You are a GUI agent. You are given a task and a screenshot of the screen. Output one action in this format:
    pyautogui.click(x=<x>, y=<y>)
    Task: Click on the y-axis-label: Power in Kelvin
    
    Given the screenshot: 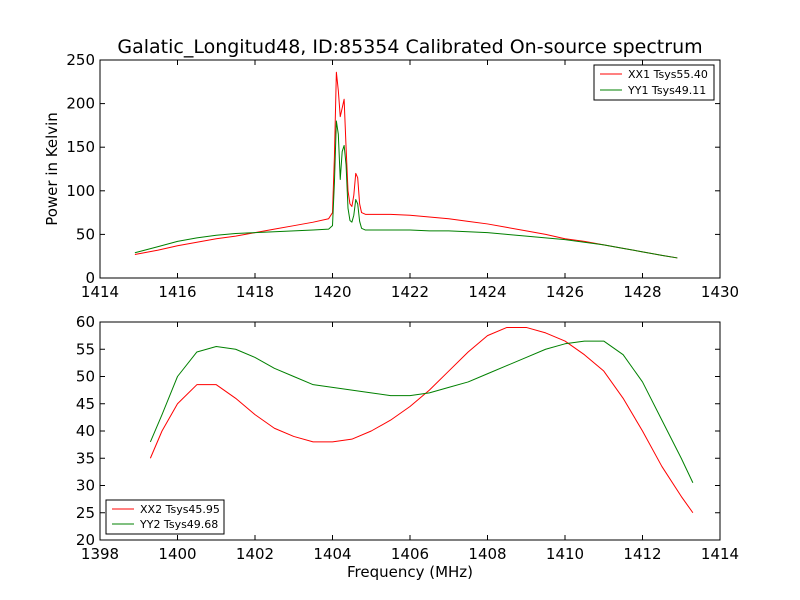 What is the action you would take?
    pyautogui.click(x=52, y=169)
    